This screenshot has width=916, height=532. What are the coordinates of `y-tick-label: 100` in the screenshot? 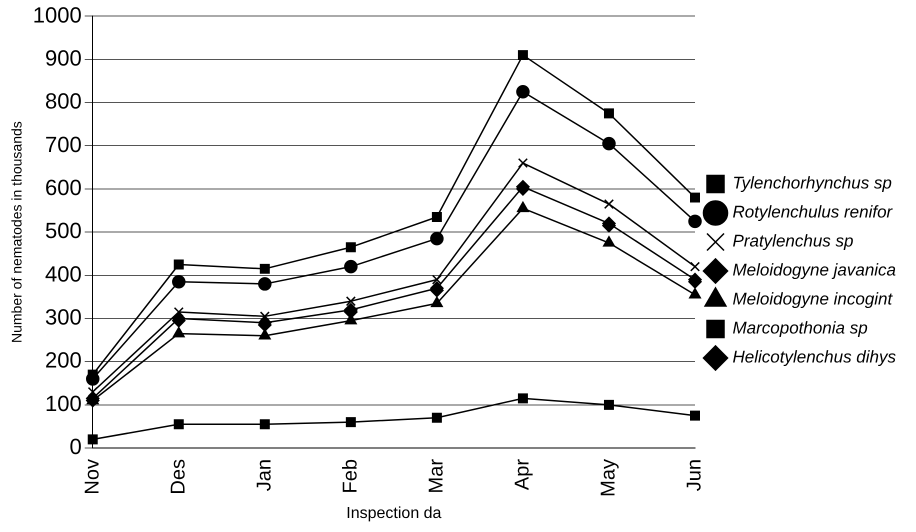 It's located at (63, 403).